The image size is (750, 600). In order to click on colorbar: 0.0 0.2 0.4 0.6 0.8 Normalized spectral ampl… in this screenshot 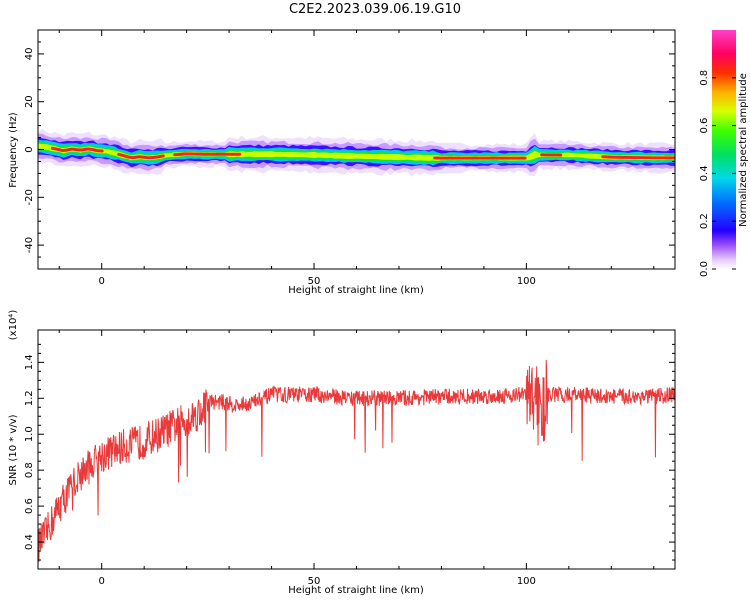, I will do `click(724, 153)`.